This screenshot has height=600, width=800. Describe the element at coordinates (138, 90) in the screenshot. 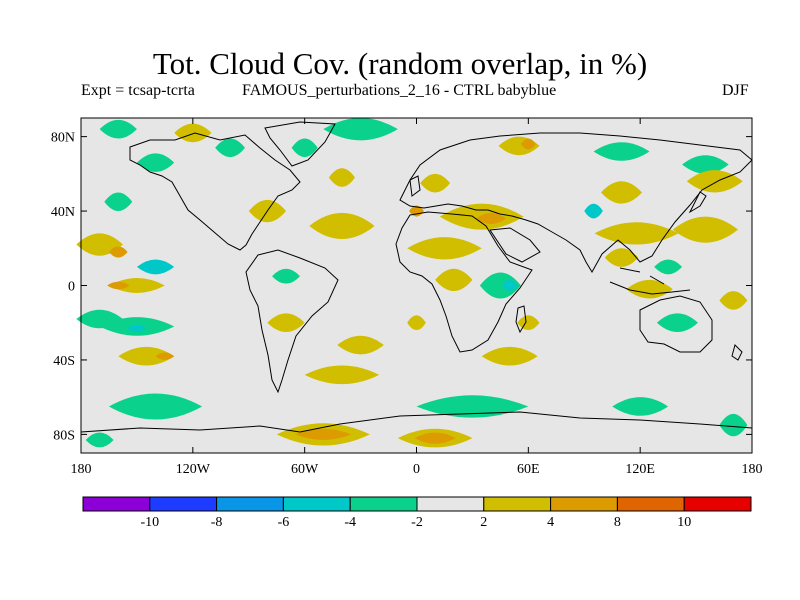

I see `experiment-label: Expt = tcsap-tcrta` at that location.